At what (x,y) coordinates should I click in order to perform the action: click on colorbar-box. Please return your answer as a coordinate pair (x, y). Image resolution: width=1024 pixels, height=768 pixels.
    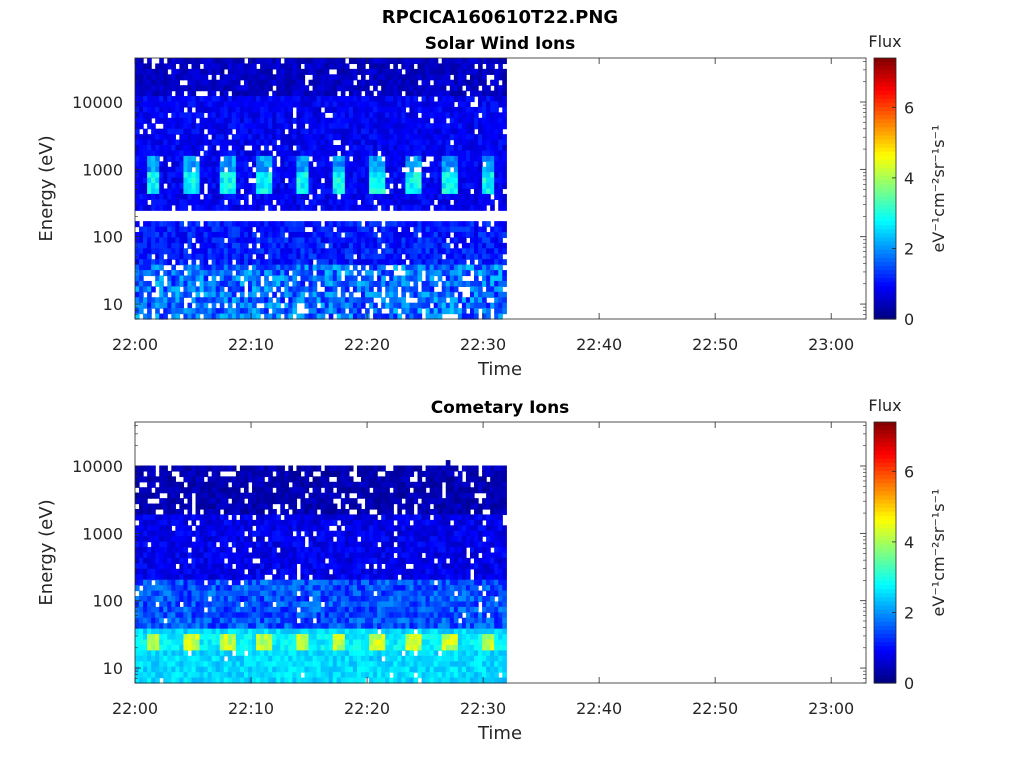
    Looking at the image, I should click on (885, 188).